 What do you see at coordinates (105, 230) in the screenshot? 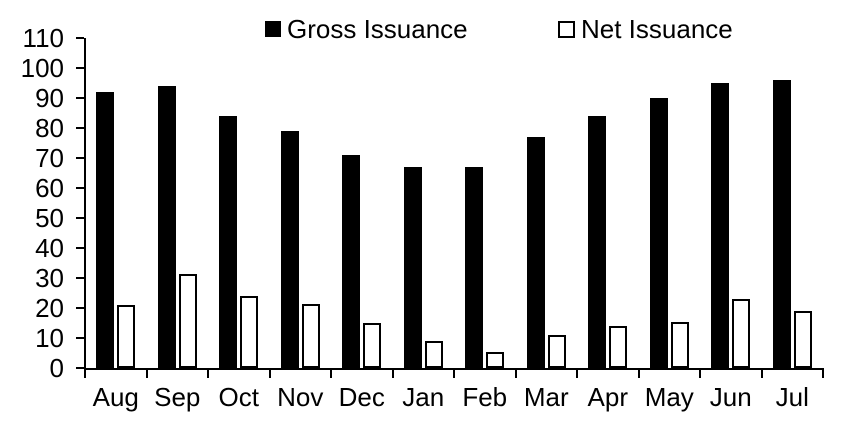
I see `gross-bar-aug` at bounding box center [105, 230].